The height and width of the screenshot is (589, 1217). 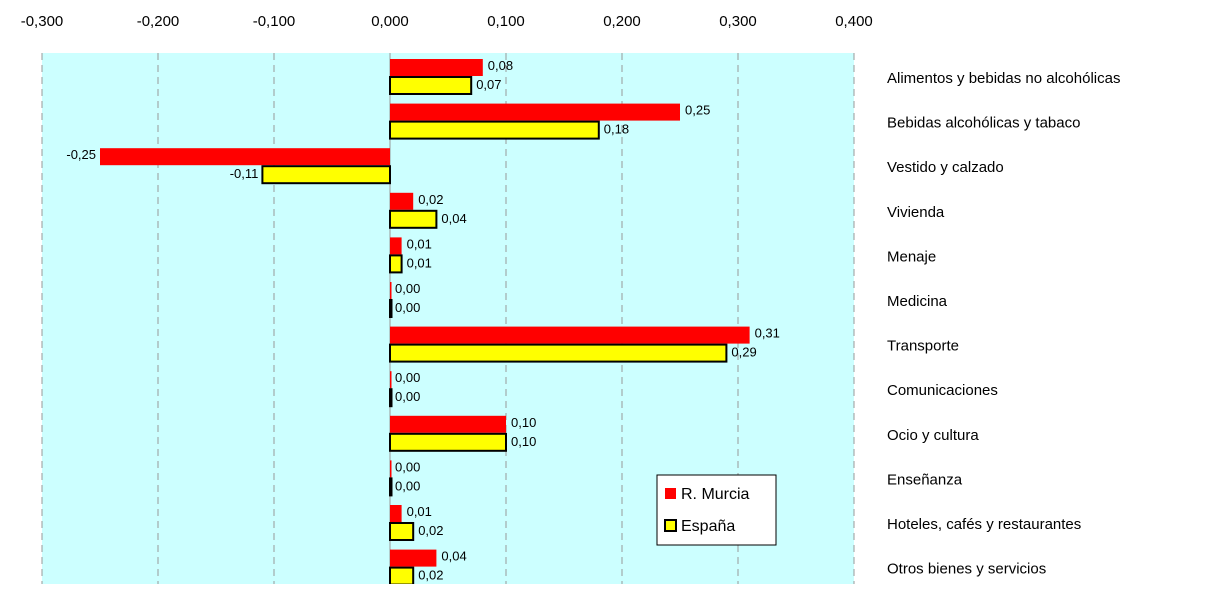 What do you see at coordinates (390, 21) in the screenshot?
I see `x-tick-label: 0,000` at bounding box center [390, 21].